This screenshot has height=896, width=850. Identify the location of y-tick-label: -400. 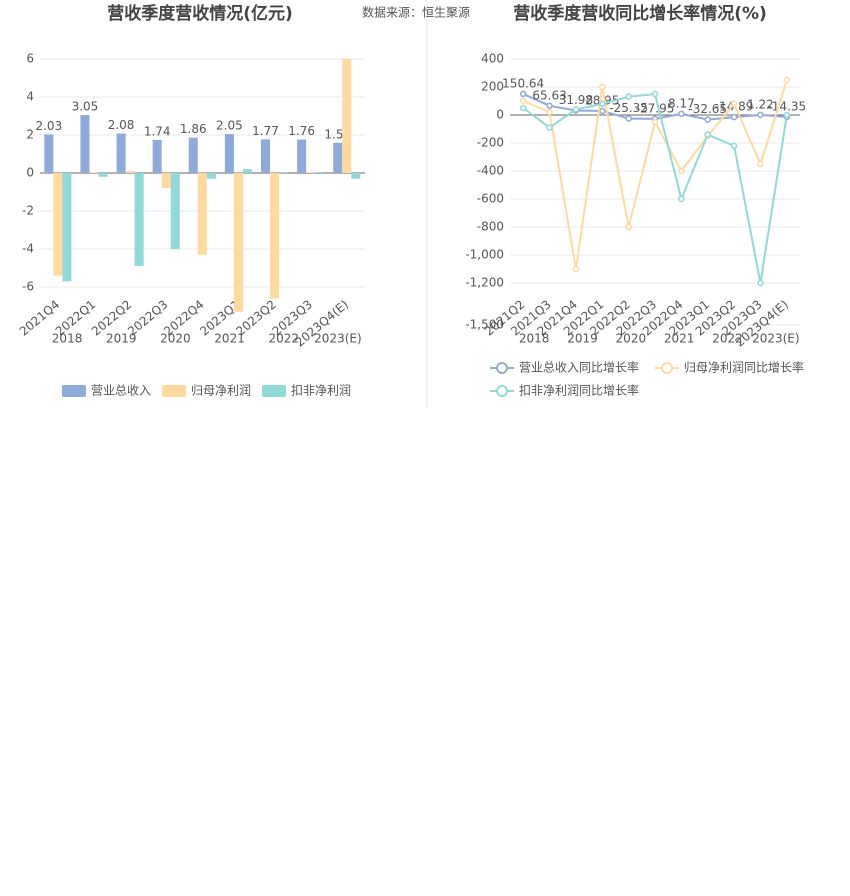
(490, 171).